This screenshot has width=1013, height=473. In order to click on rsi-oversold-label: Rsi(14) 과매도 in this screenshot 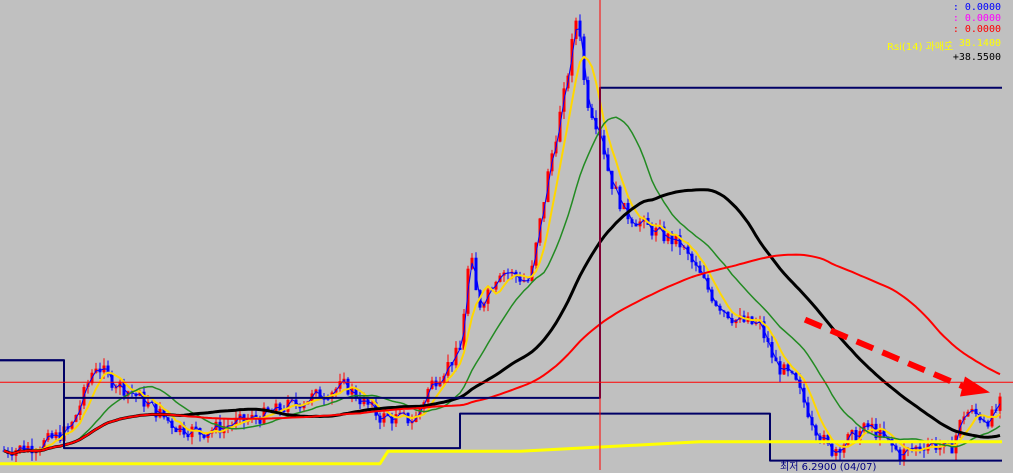, I will do `click(920, 47)`.